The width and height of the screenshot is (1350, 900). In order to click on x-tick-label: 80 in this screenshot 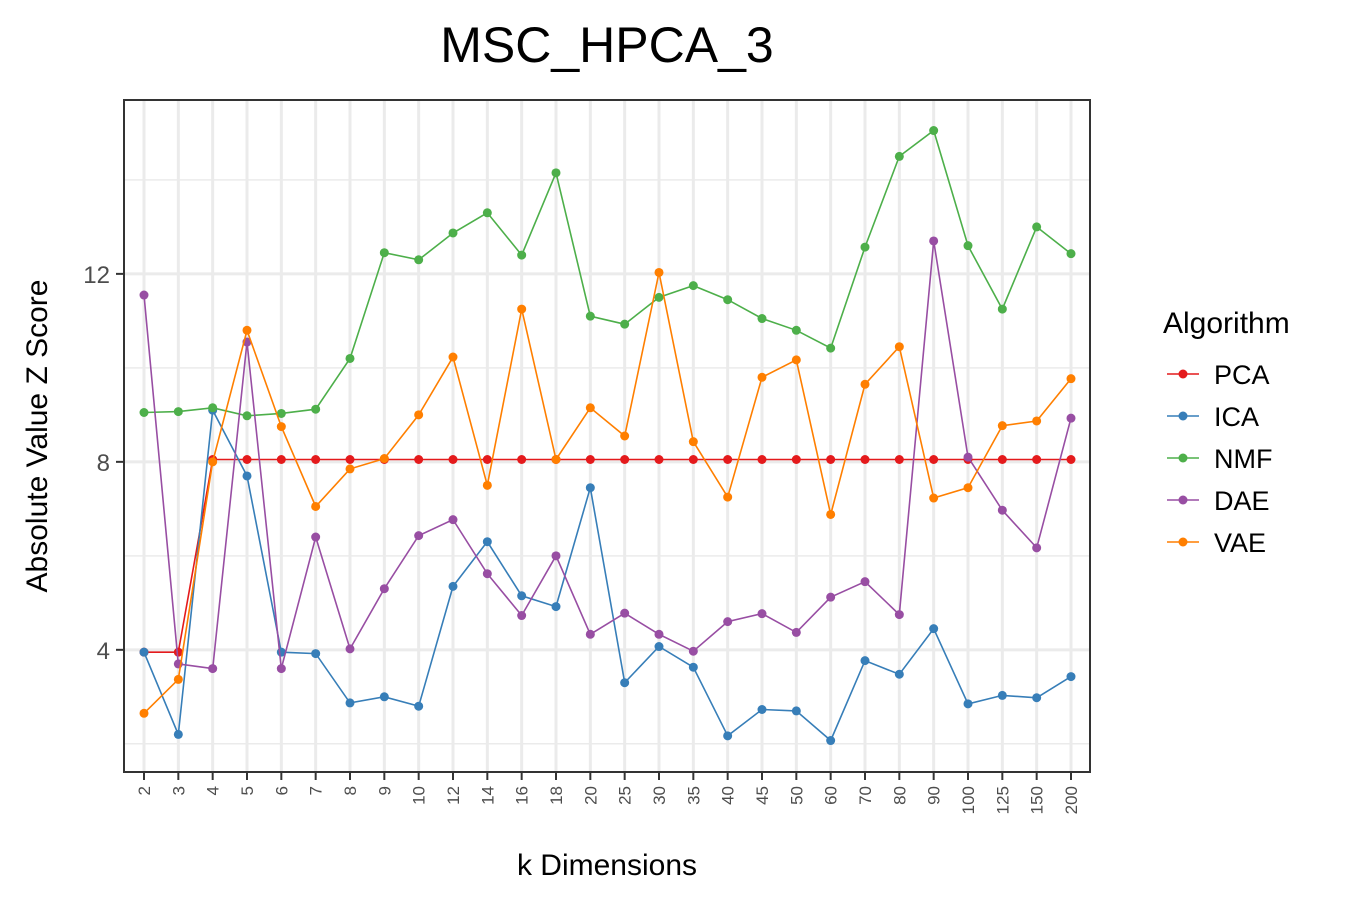, I will do `click(899, 795)`.